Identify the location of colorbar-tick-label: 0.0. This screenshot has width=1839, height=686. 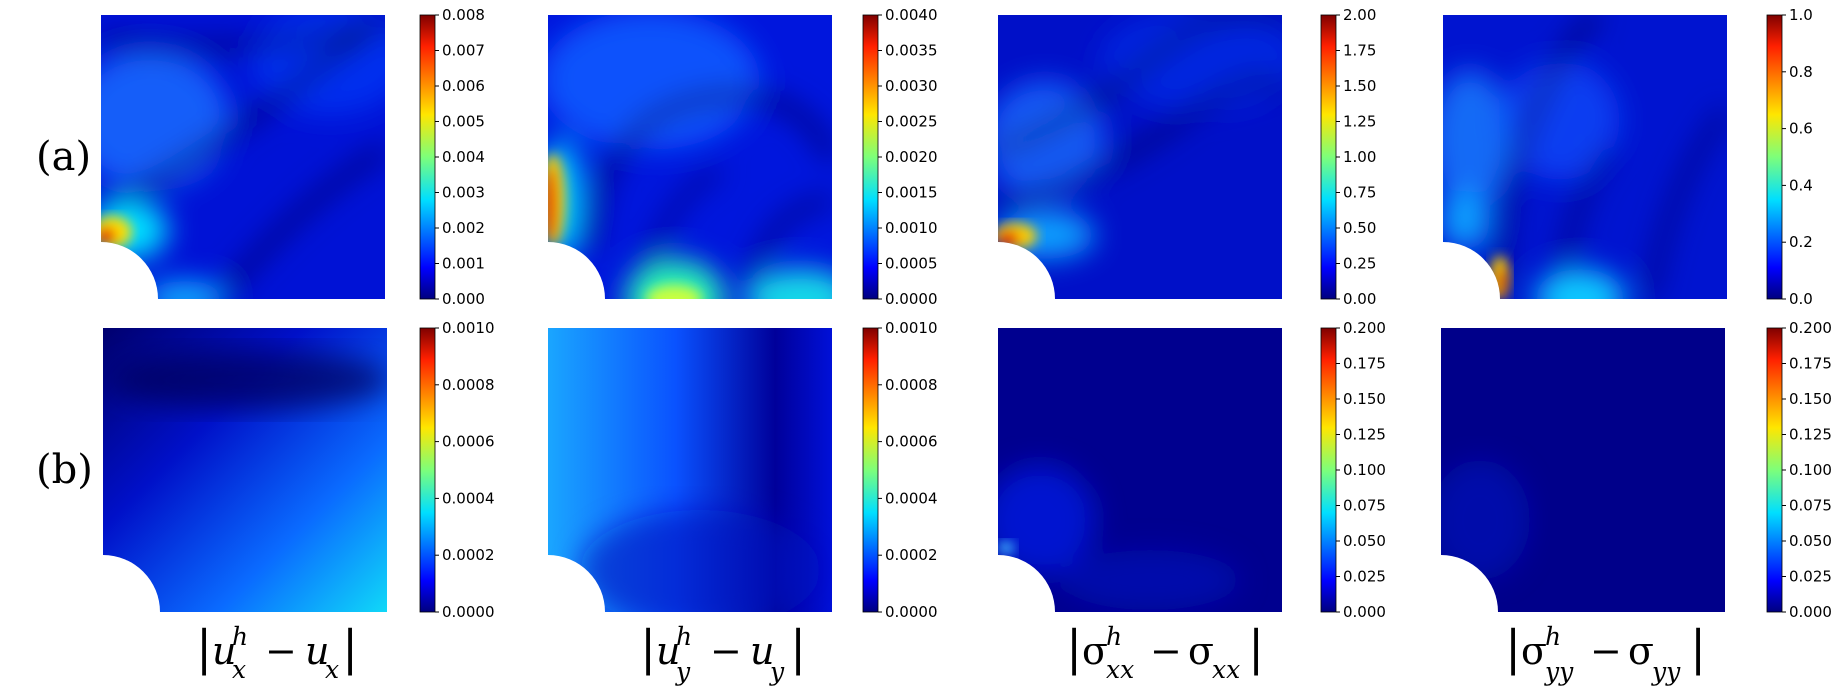
(1801, 299).